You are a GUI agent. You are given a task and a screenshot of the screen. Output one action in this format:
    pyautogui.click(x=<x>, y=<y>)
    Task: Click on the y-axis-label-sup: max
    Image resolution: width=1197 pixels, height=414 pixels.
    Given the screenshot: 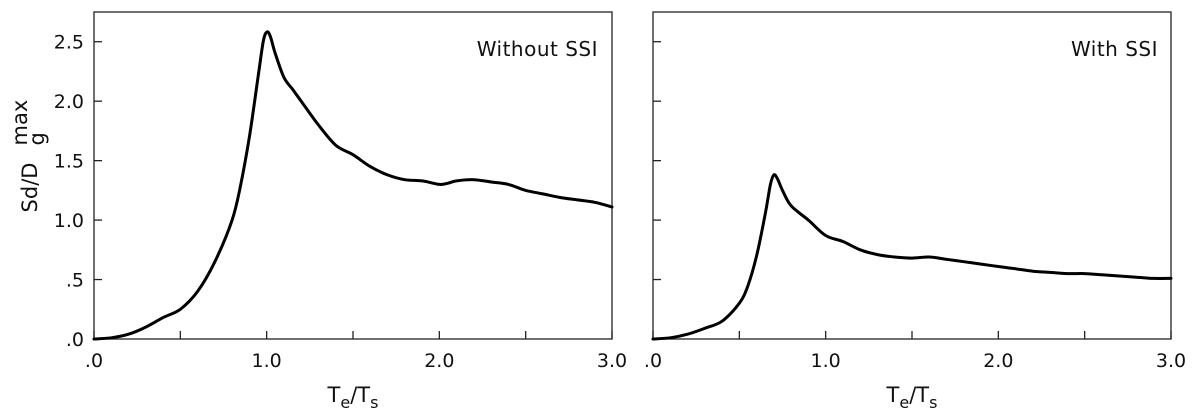 What is the action you would take?
    pyautogui.click(x=20, y=123)
    